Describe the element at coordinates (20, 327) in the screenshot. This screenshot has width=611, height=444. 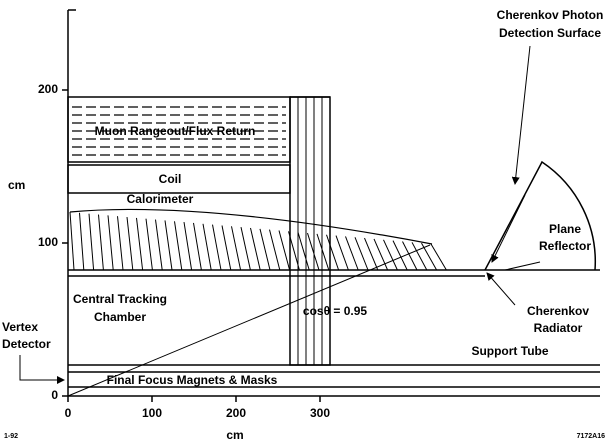
I see `label: Vertex` at that location.